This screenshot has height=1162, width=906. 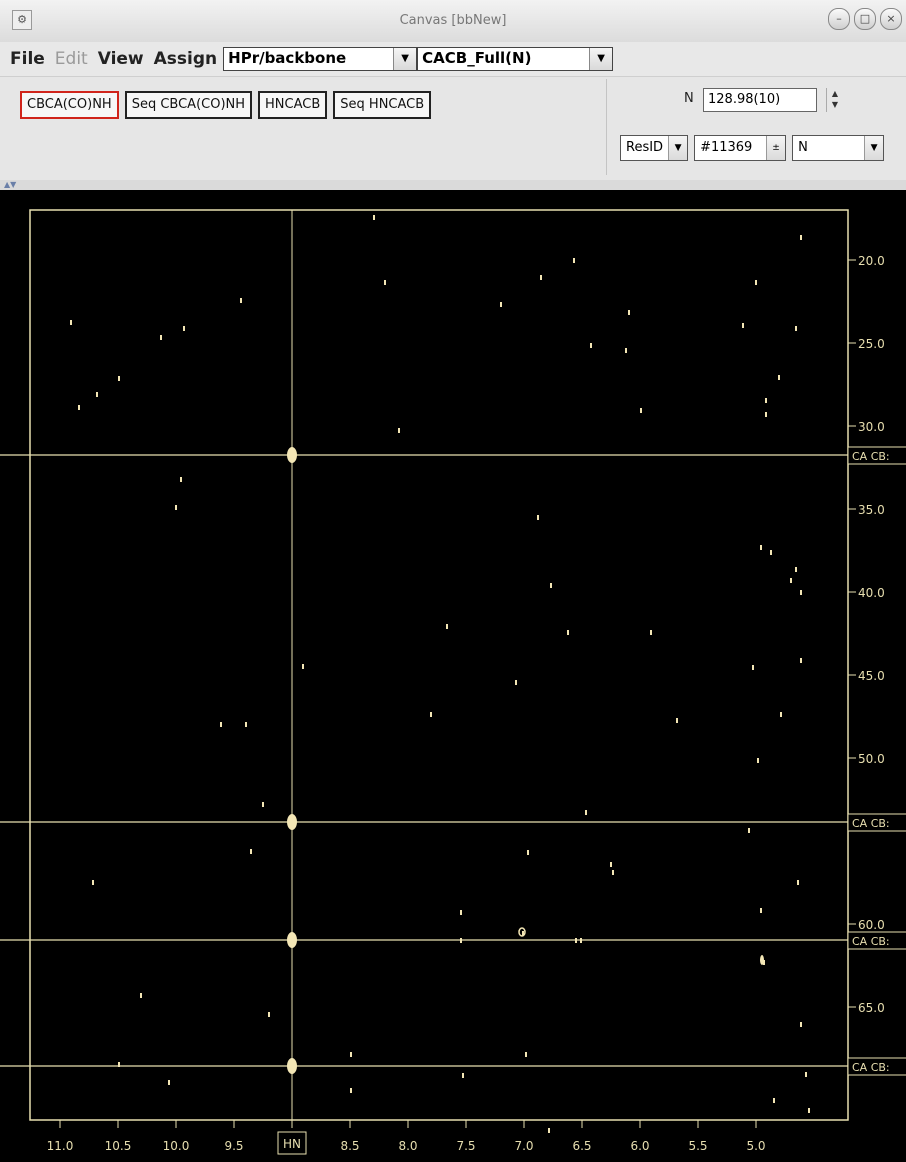 What do you see at coordinates (755, 1146) in the screenshot?
I see `x-tick-label: 5.0` at bounding box center [755, 1146].